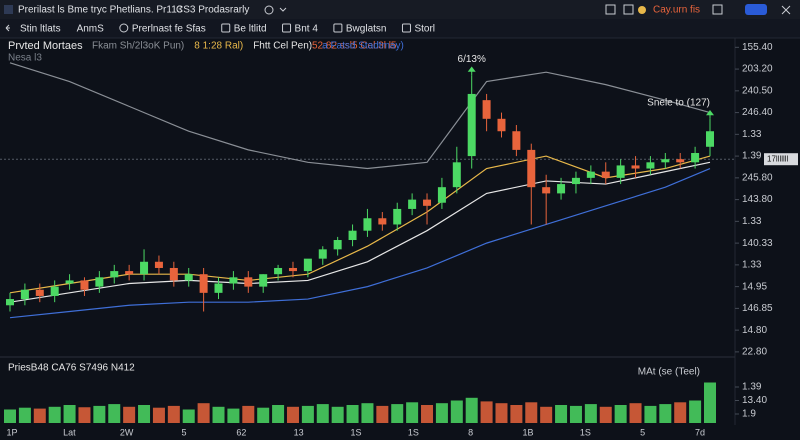  What do you see at coordinates (781, 159) in the screenshot?
I see `price-tag` at bounding box center [781, 159].